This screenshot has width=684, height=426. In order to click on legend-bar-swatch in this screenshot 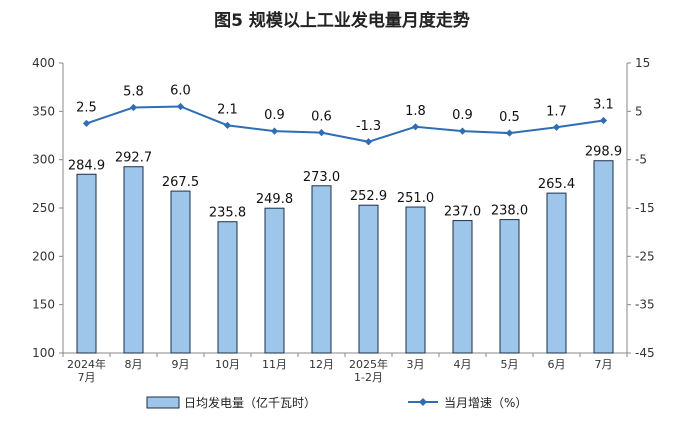, I will do `click(163, 402)`.